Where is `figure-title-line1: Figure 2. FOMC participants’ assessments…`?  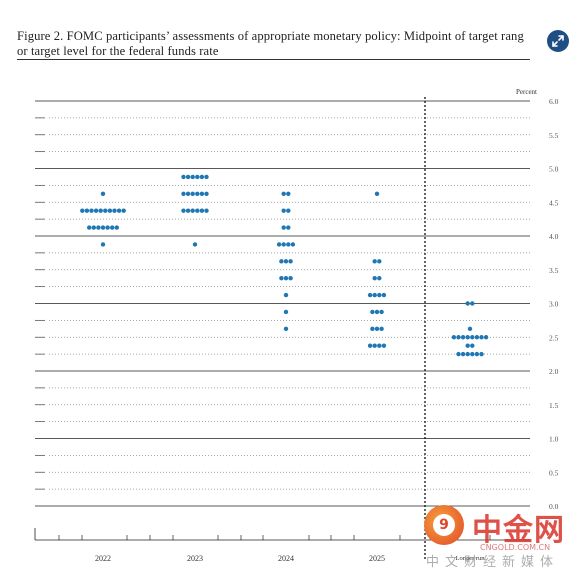
figure-title-line1: Figure 2. FOMC participants’ assessments… is located at coordinates (270, 36).